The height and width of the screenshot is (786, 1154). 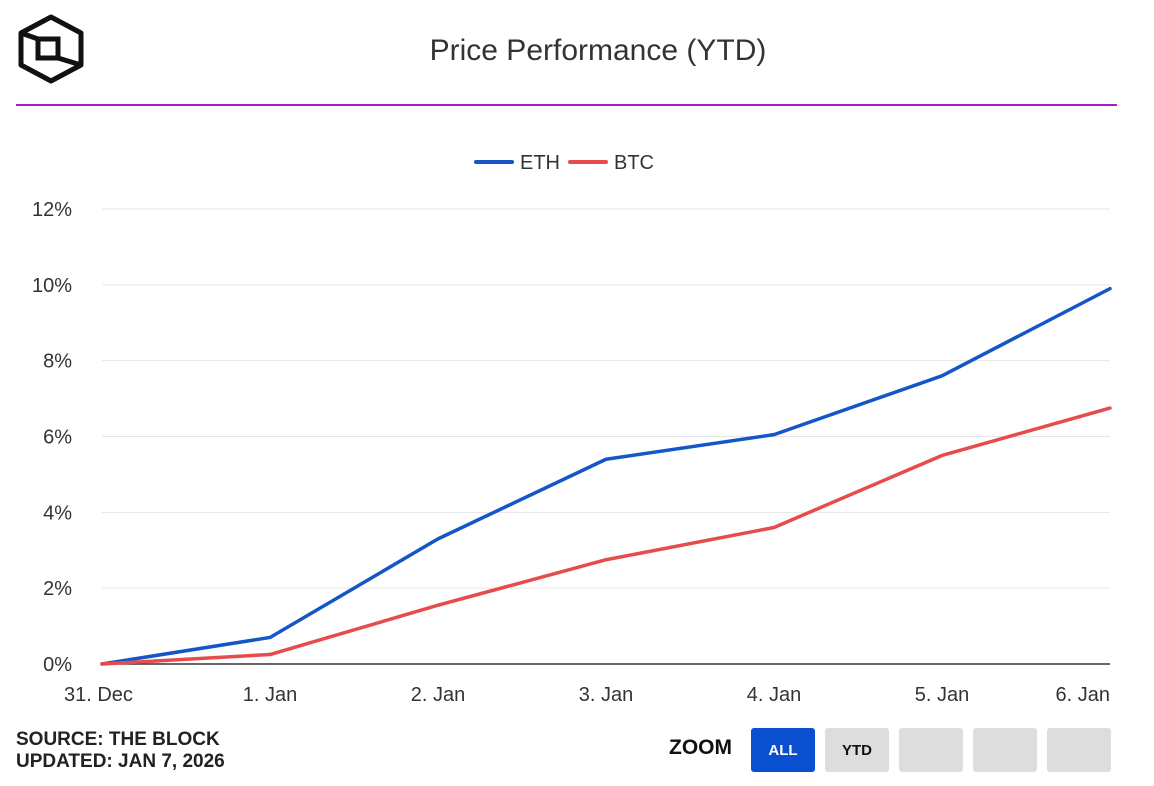 What do you see at coordinates (57, 362) in the screenshot?
I see `y-tick-label: 8%` at bounding box center [57, 362].